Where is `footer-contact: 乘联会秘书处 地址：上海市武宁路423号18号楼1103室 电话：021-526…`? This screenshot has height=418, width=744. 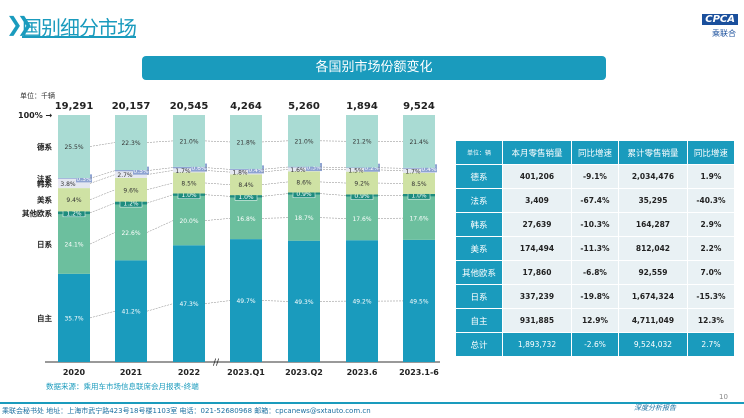
footer-contact: 乘联会秘书处 地址：上海市武宁路423号18号楼1103室 电话：021-526… is located at coordinates (186, 411).